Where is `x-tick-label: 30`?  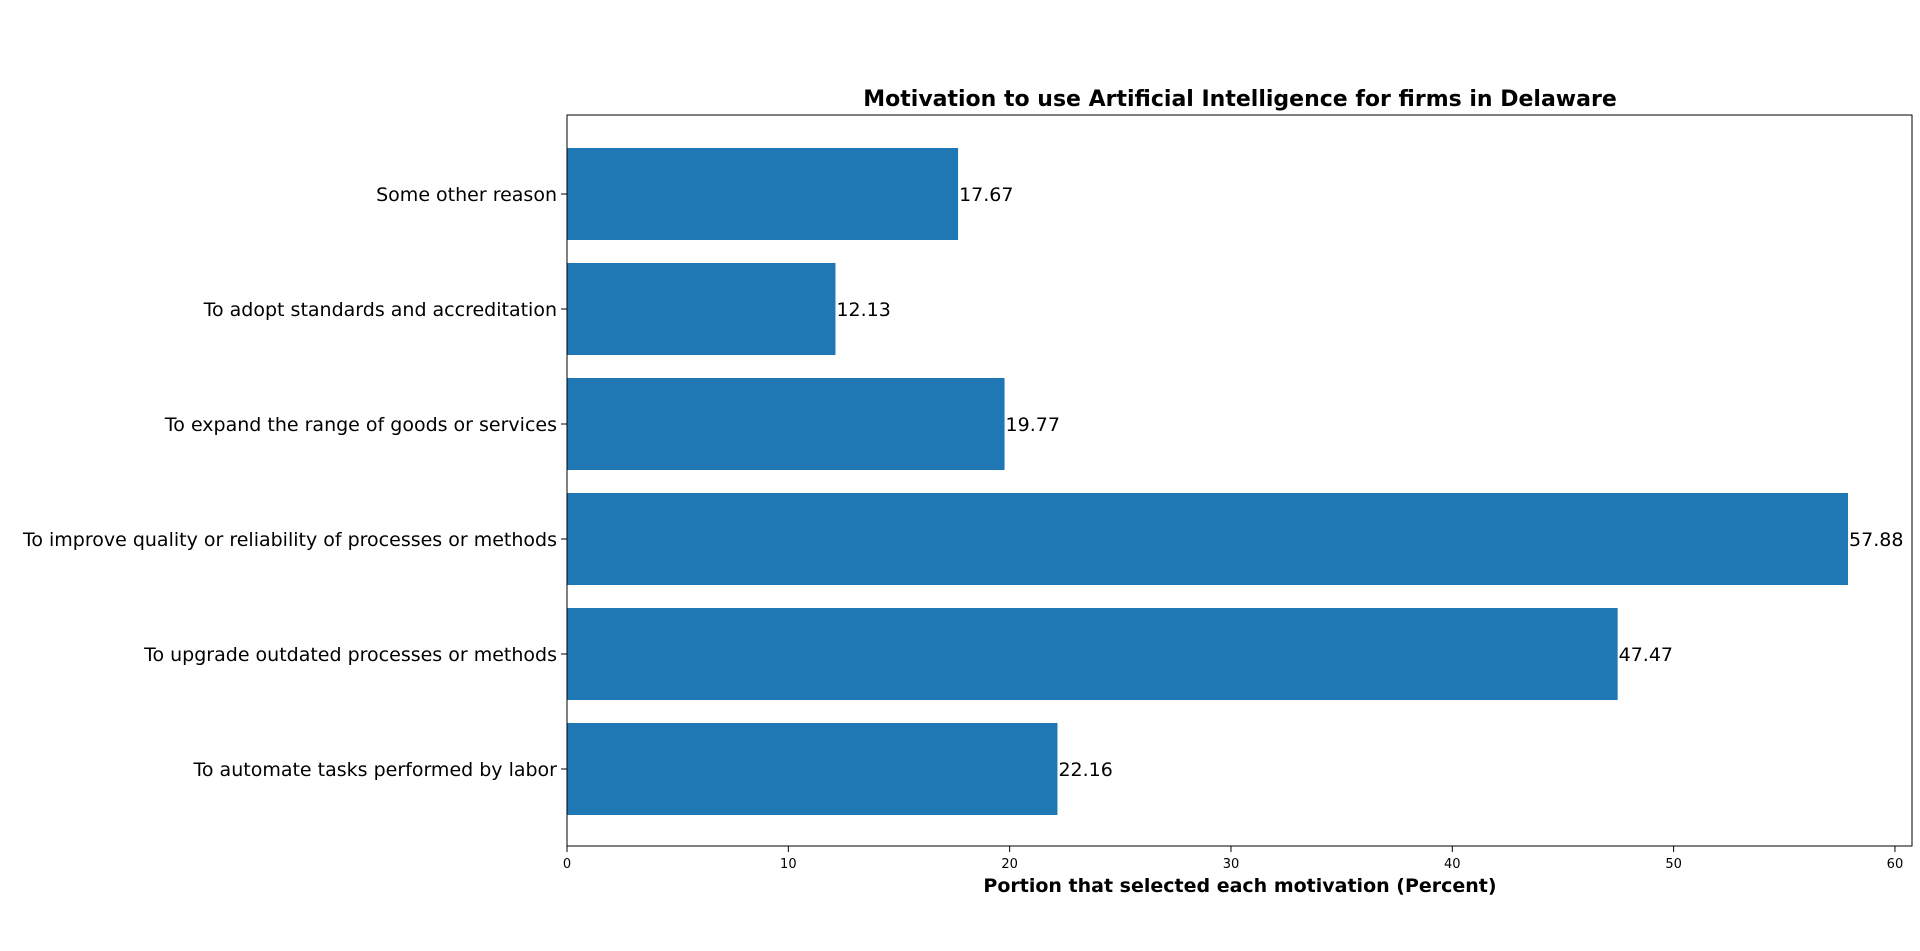 x-tick-label: 30 is located at coordinates (1231, 864).